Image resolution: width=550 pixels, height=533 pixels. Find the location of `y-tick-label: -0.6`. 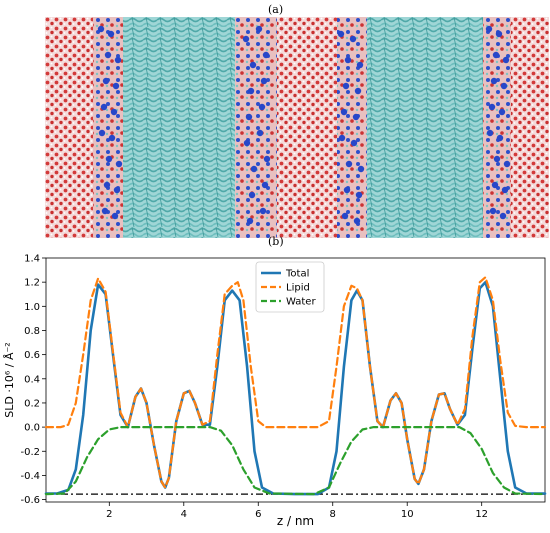

y-tick-label: -0.6 is located at coordinates (30, 500).